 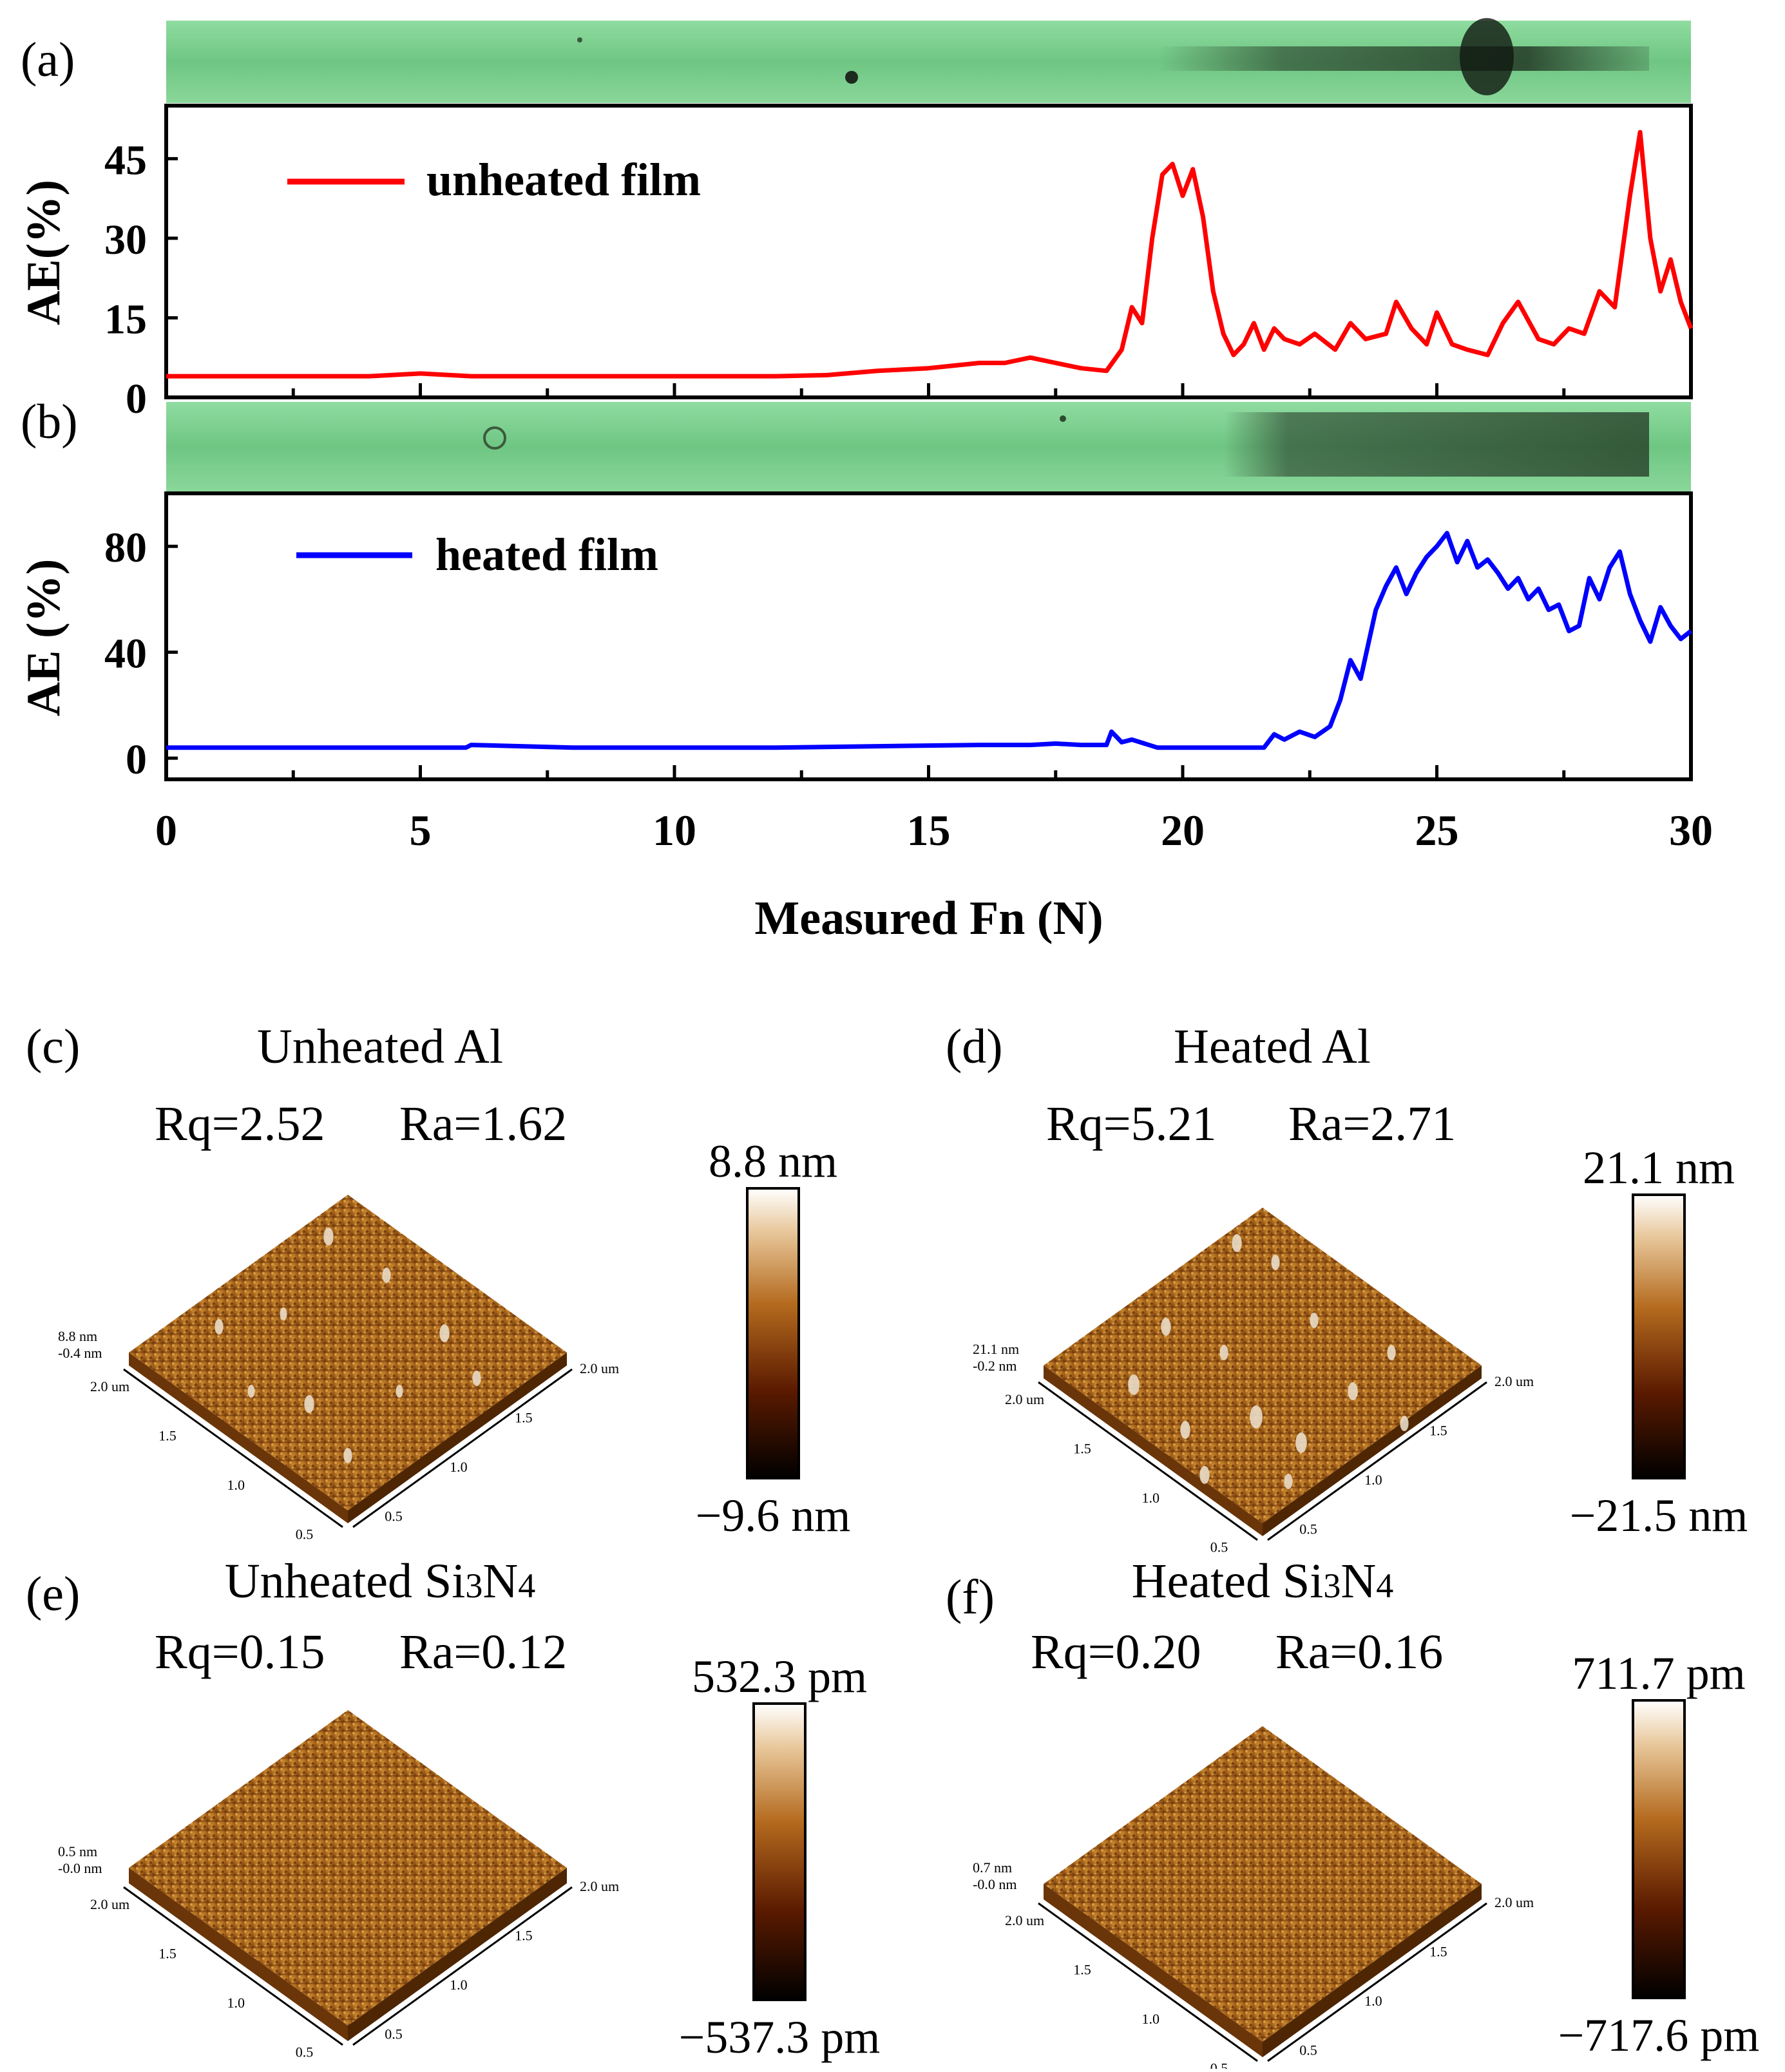 I want to click on scale-min-label-f: −717.6 pm, so click(x=1659, y=2035).